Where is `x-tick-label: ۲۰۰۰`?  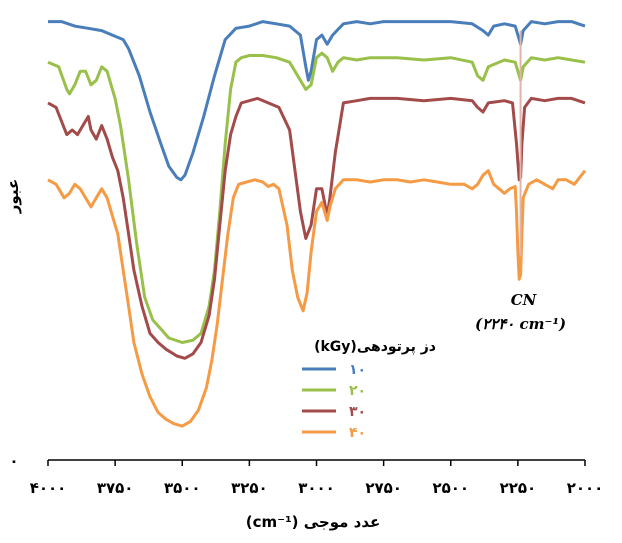
x-tick-label: ۲۰۰۰ is located at coordinates (585, 488).